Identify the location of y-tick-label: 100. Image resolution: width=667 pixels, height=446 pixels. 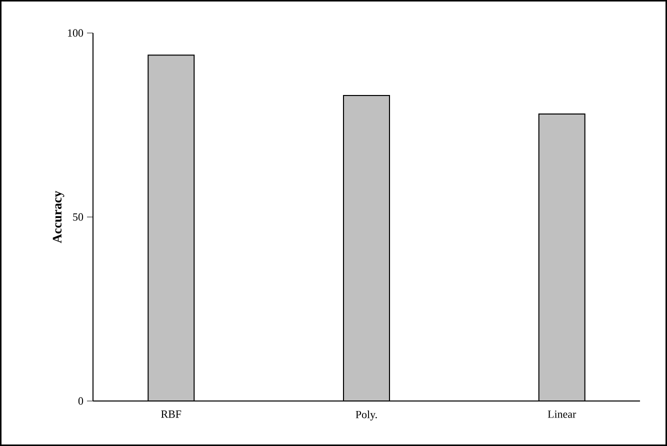
(76, 33).